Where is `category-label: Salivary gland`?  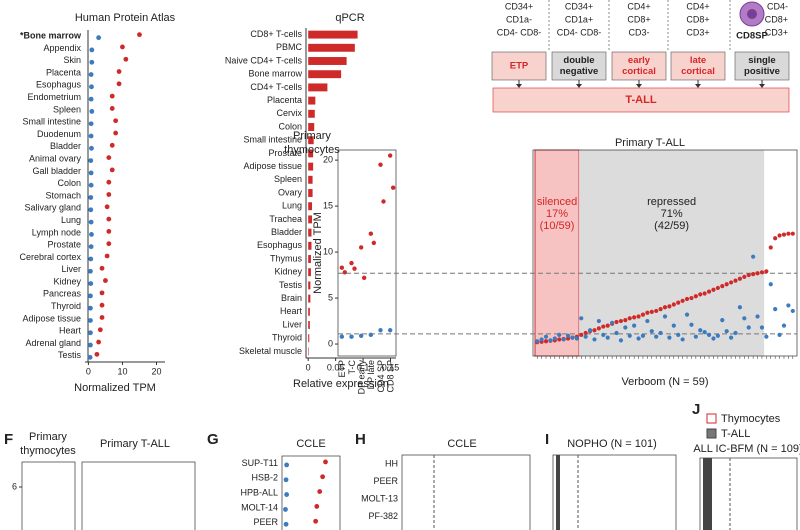
category-label: Salivary gland is located at coordinates (52, 208).